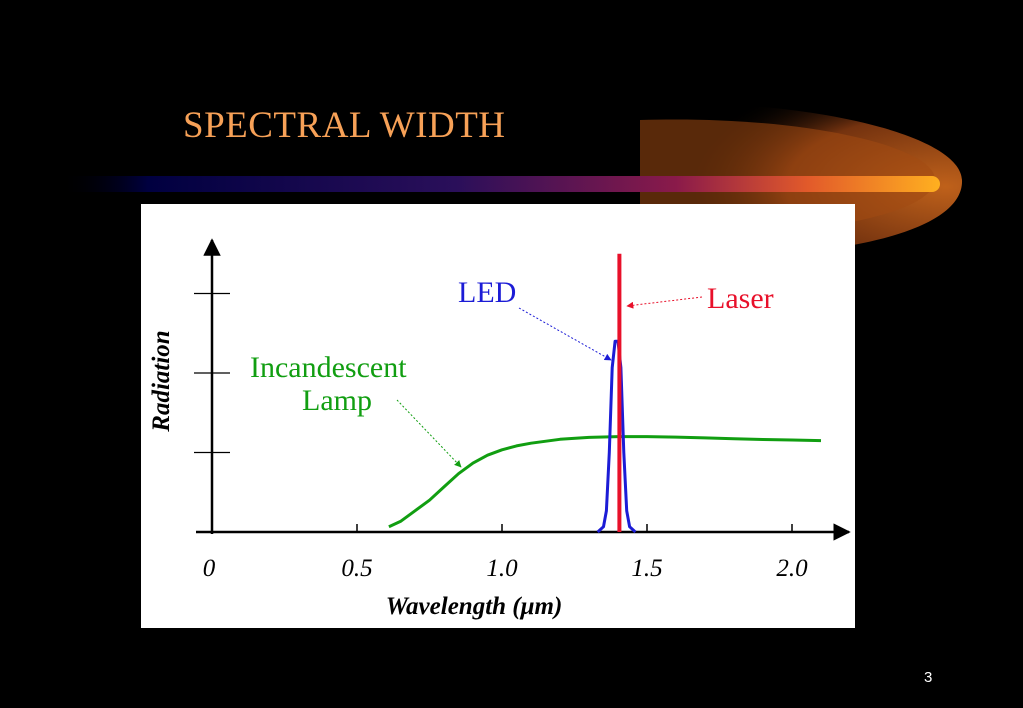 The width and height of the screenshot is (1023, 708). Describe the element at coordinates (664, 302) in the screenshot. I see `laser-pointer-arrow` at that location.